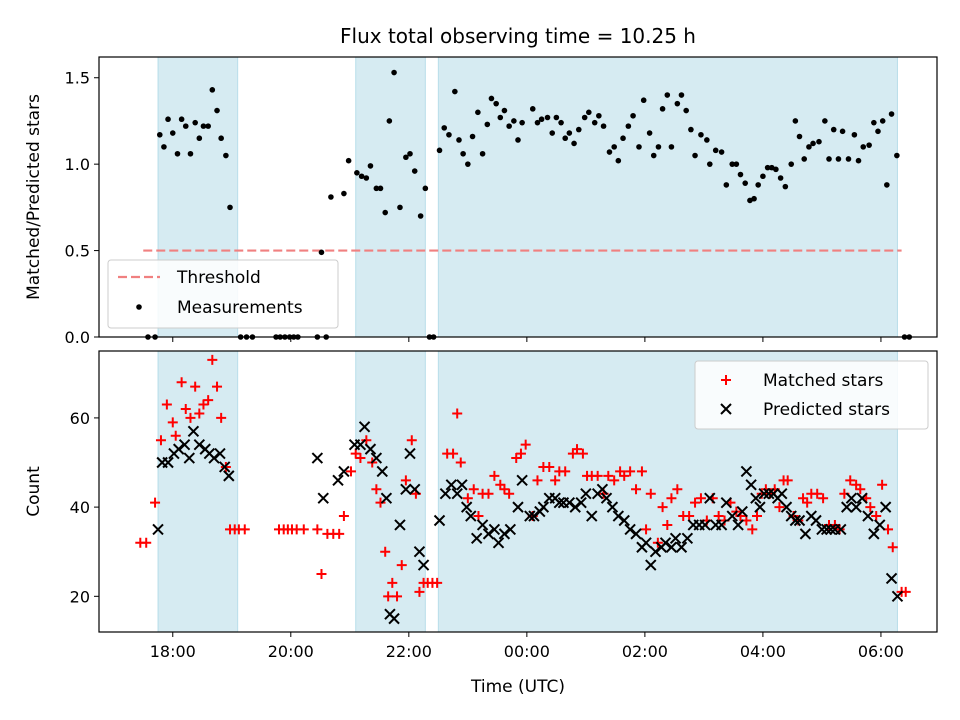  What do you see at coordinates (291, 651) in the screenshot?
I see `x-tick-label: 20:00` at bounding box center [291, 651].